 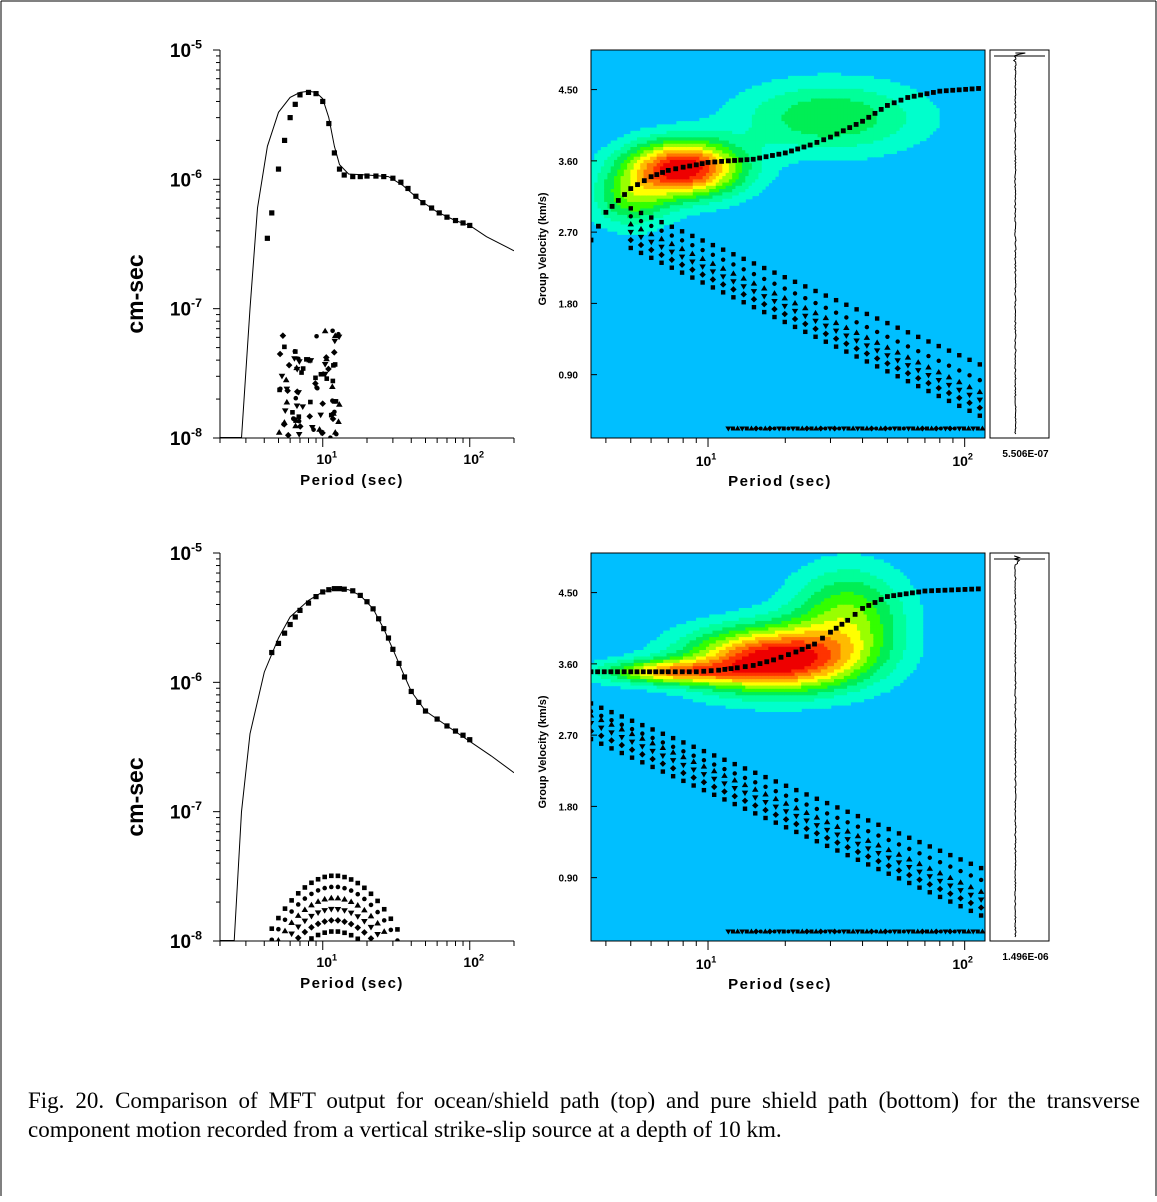 I want to click on x-tick-label: 10¹, so click(x=706, y=460).